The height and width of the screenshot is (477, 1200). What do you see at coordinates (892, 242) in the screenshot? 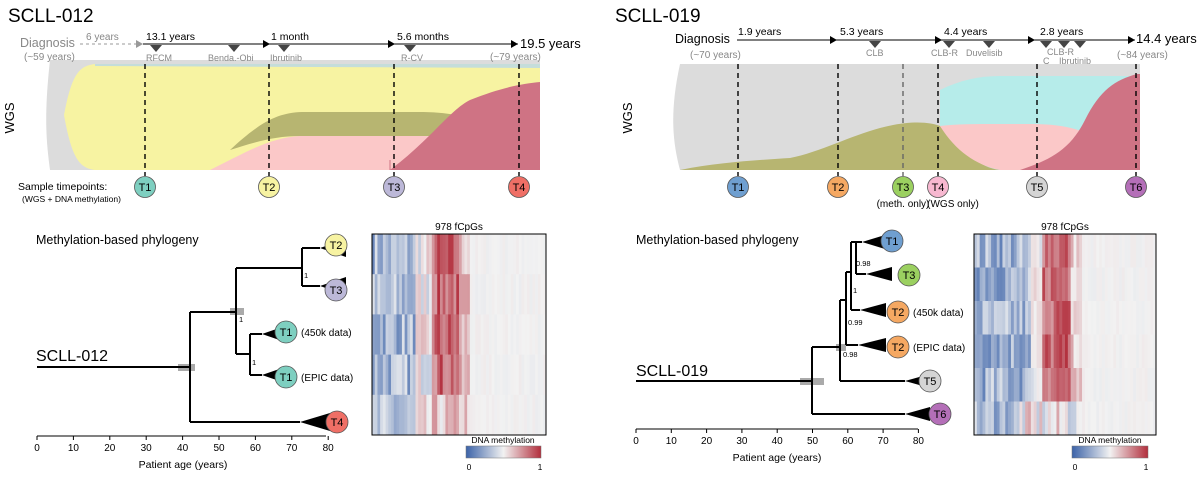
I see `right-phylo-tip-t1: T1` at bounding box center [892, 242].